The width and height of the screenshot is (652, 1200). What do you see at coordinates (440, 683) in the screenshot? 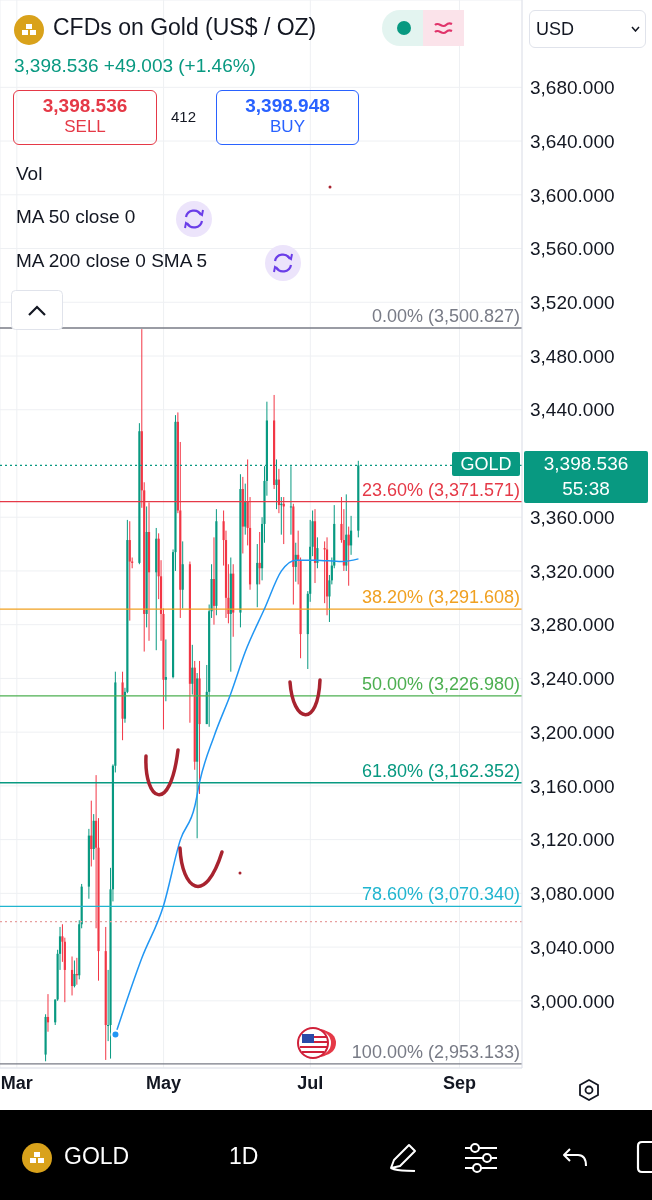
I see `ref-line-label: 50.00% (3,226.980)` at bounding box center [440, 683].